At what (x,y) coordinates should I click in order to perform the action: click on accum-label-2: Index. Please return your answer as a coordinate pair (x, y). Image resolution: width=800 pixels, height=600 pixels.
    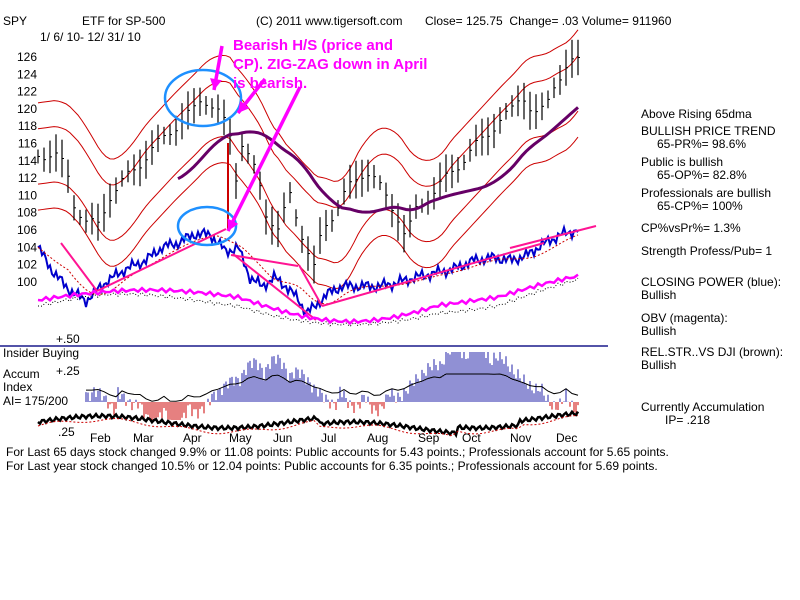
    Looking at the image, I should click on (18, 387).